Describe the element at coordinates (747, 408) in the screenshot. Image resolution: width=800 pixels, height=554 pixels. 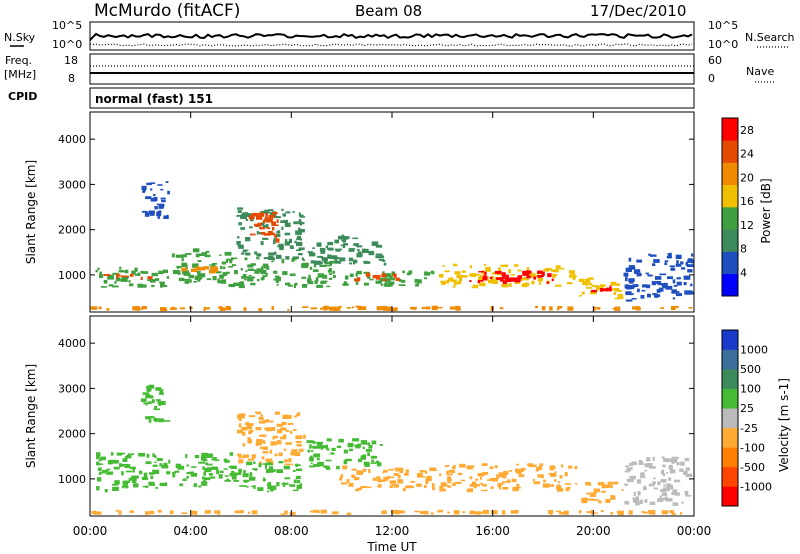
I see `colorbar-tick-label: 25` at that location.